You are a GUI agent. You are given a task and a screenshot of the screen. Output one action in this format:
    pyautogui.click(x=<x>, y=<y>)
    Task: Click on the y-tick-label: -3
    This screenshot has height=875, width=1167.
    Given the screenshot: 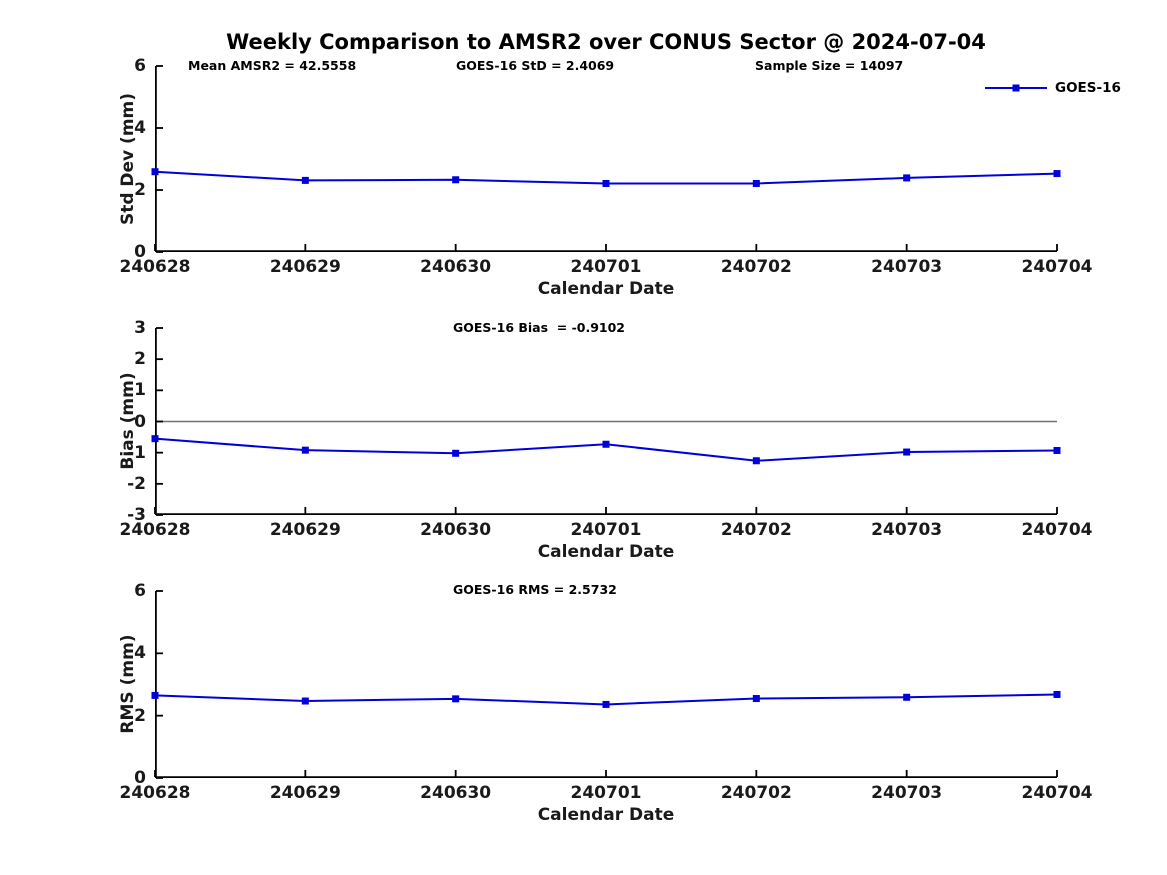 What is the action you would take?
    pyautogui.click(x=136, y=515)
    